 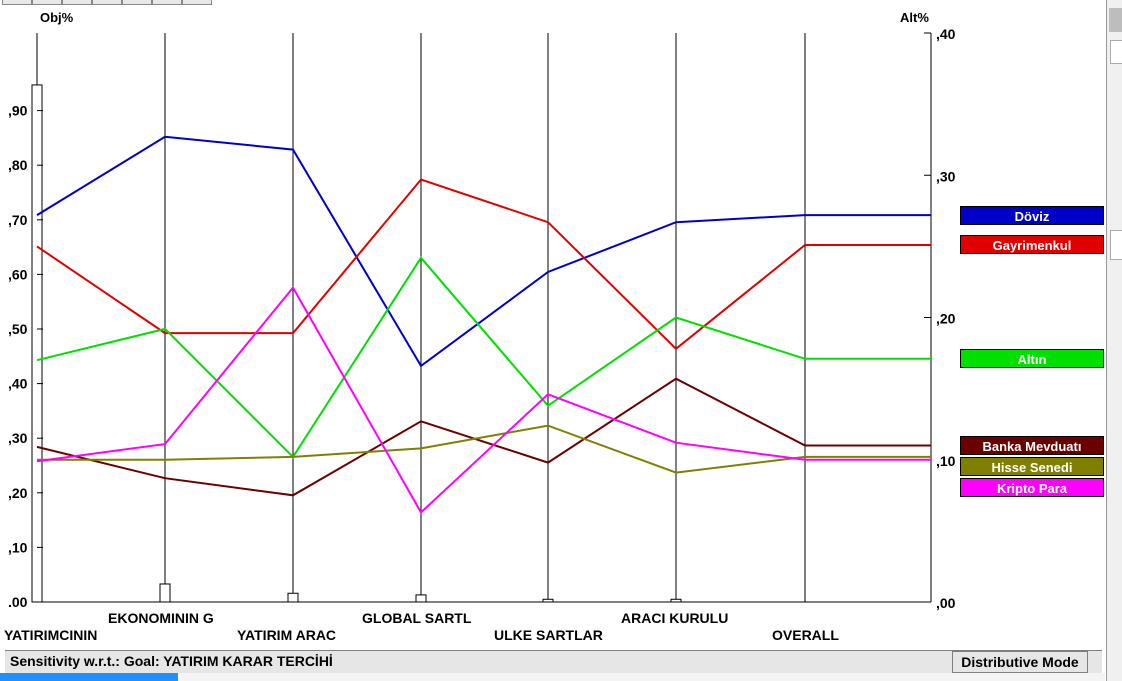 What do you see at coordinates (50, 635) in the screenshot?
I see `category-label: YATIRIMCININ` at bounding box center [50, 635].